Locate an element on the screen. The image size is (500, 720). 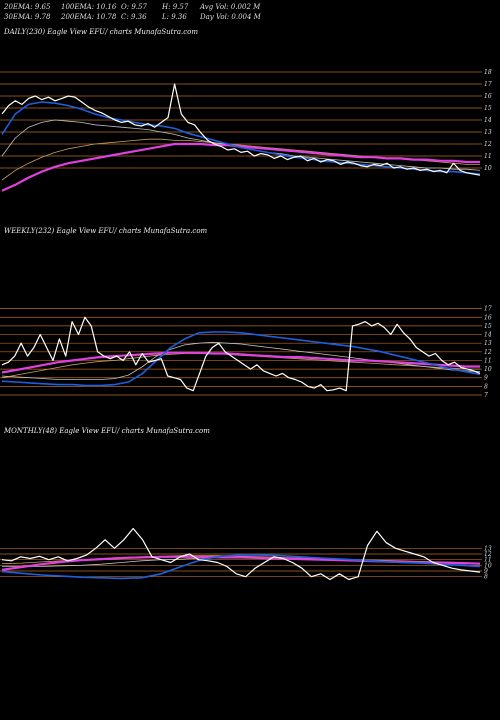
monthly-ema-fast-line is located at coordinates (241, 567).